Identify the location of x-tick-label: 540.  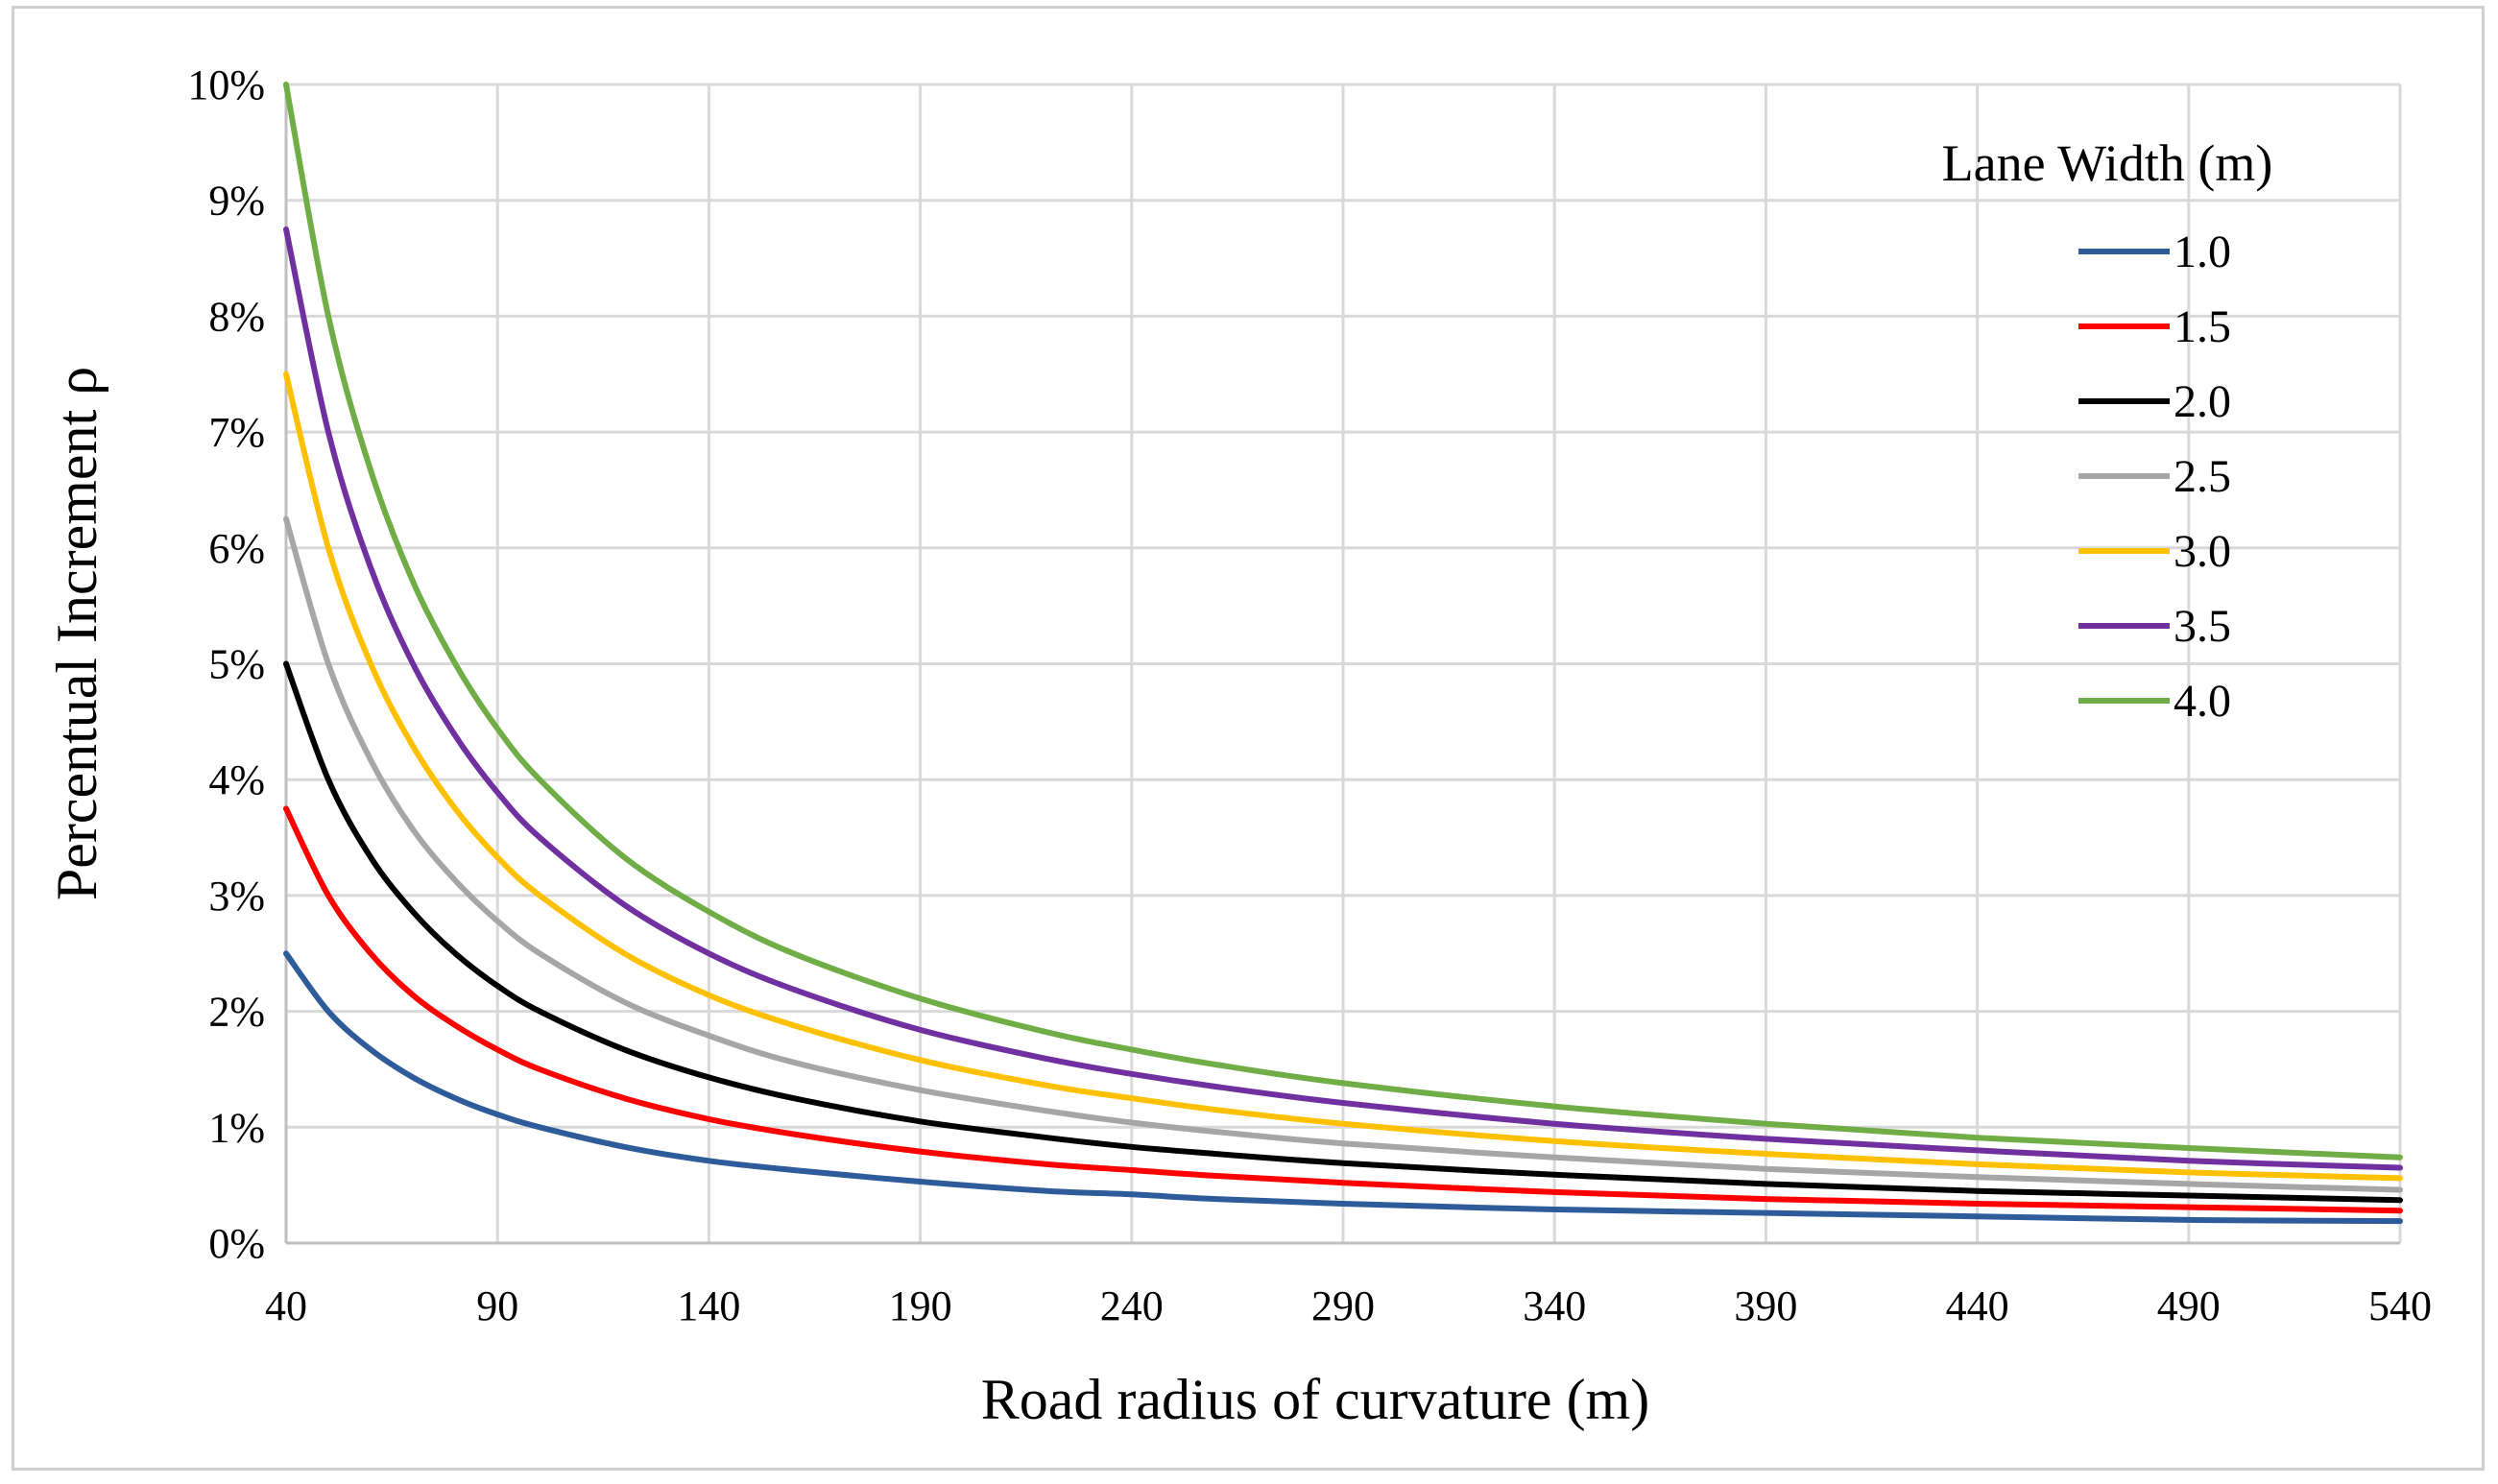
(2400, 1305).